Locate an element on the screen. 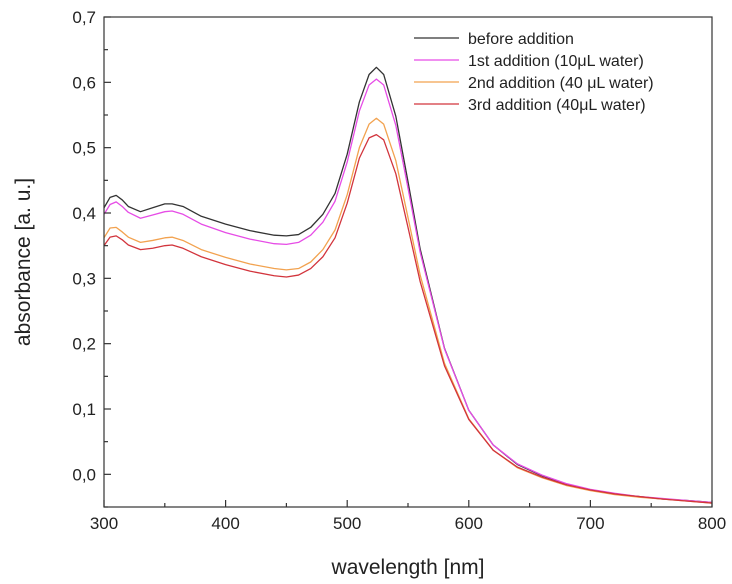  y-axis-title: absorbance [a. u.] is located at coordinates (23, 262).